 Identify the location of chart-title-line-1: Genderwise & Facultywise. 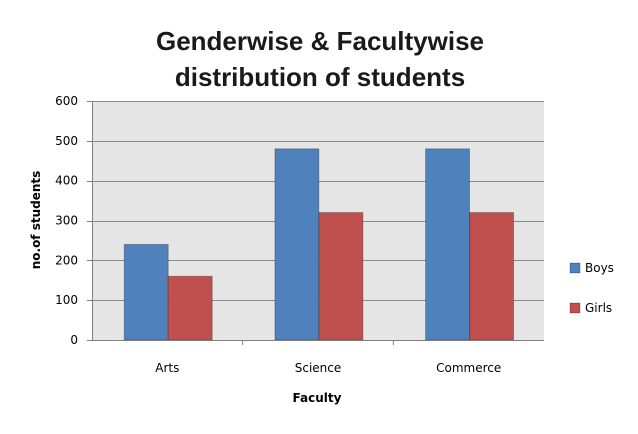
(320, 41).